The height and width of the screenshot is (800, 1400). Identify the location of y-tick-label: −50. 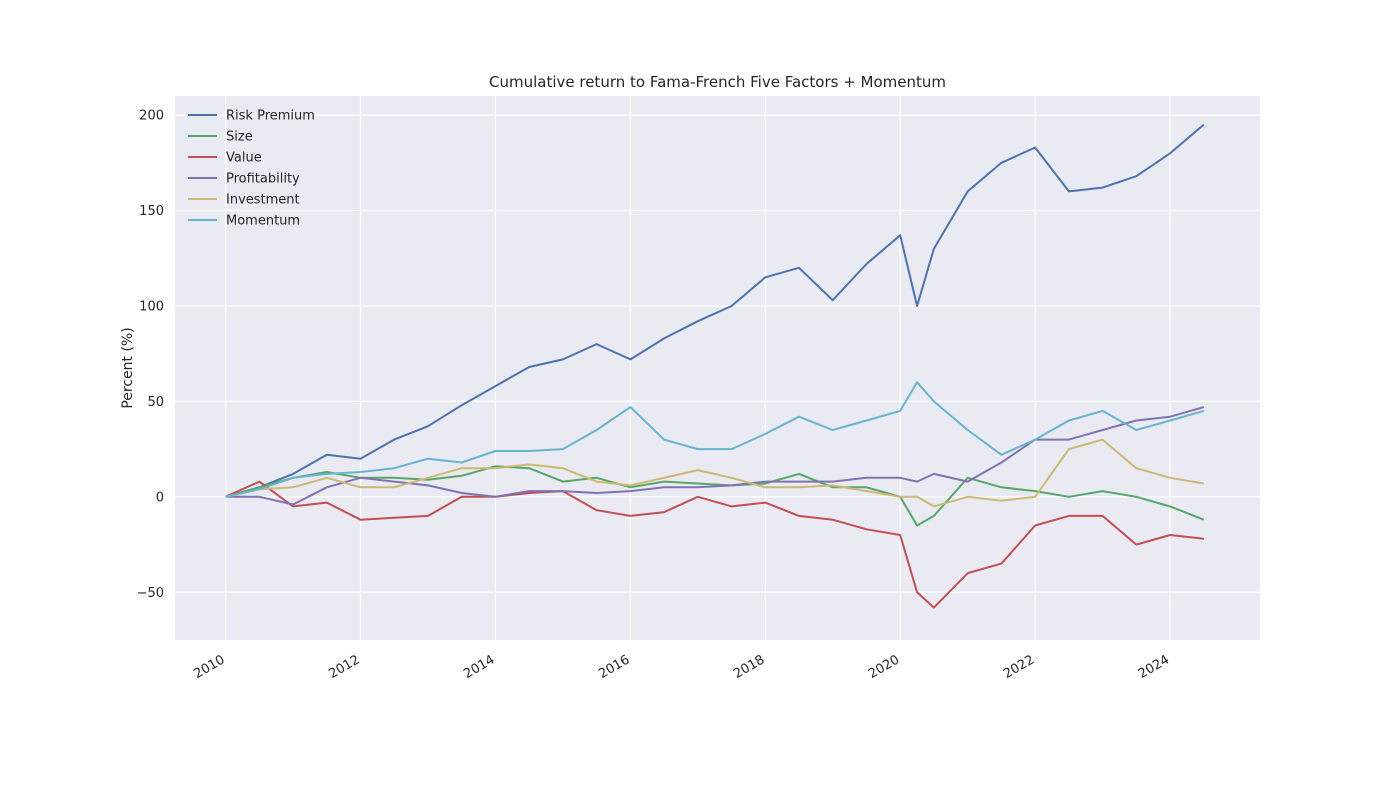
(150, 593).